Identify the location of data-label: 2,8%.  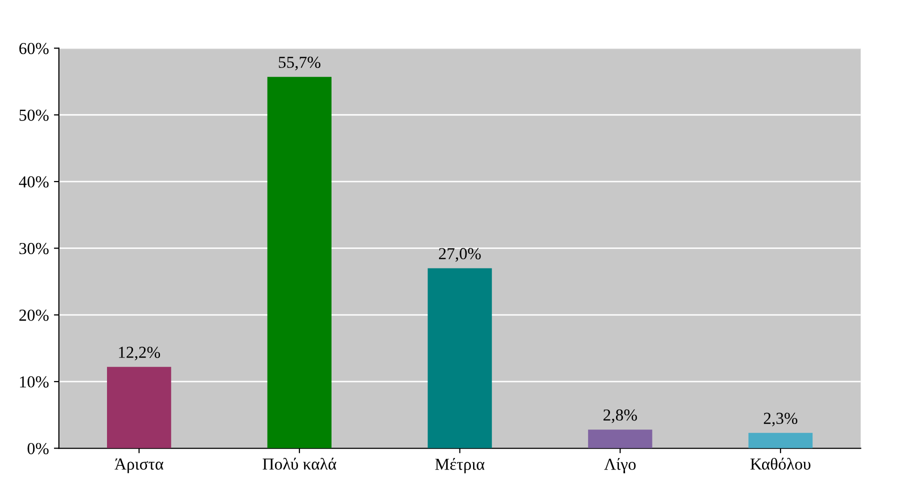
(620, 416).